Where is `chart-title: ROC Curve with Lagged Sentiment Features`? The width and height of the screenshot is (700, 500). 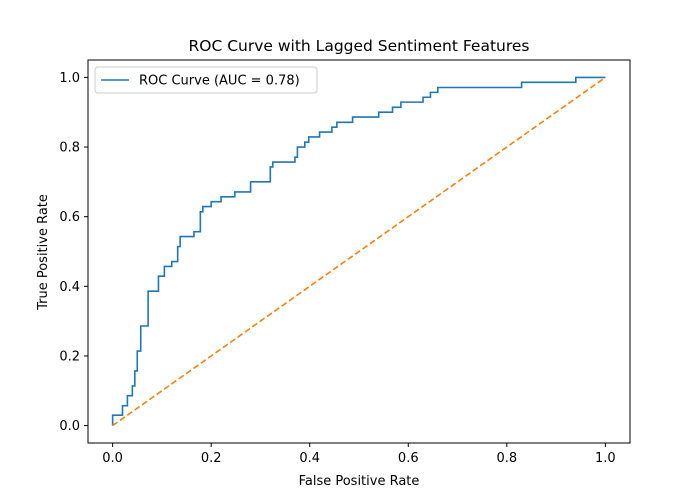 chart-title: ROC Curve with Lagged Sentiment Features is located at coordinates (359, 46).